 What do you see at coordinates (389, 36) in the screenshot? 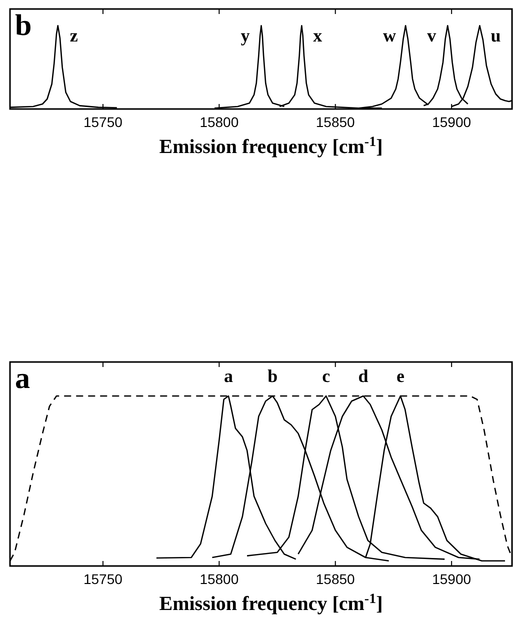
I see `series-label: w` at bounding box center [389, 36].